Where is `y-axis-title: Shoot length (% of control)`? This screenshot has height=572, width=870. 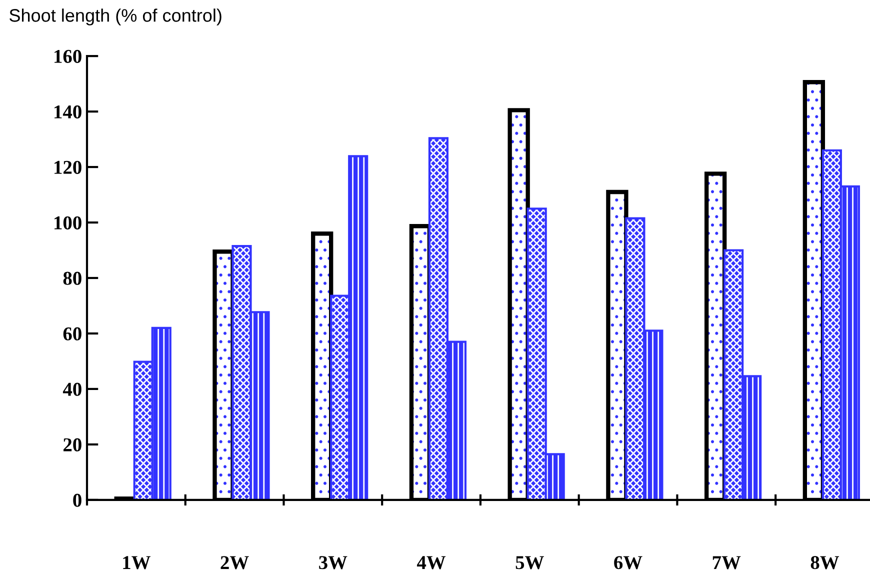
y-axis-title: Shoot length (% of control) is located at coordinates (116, 17).